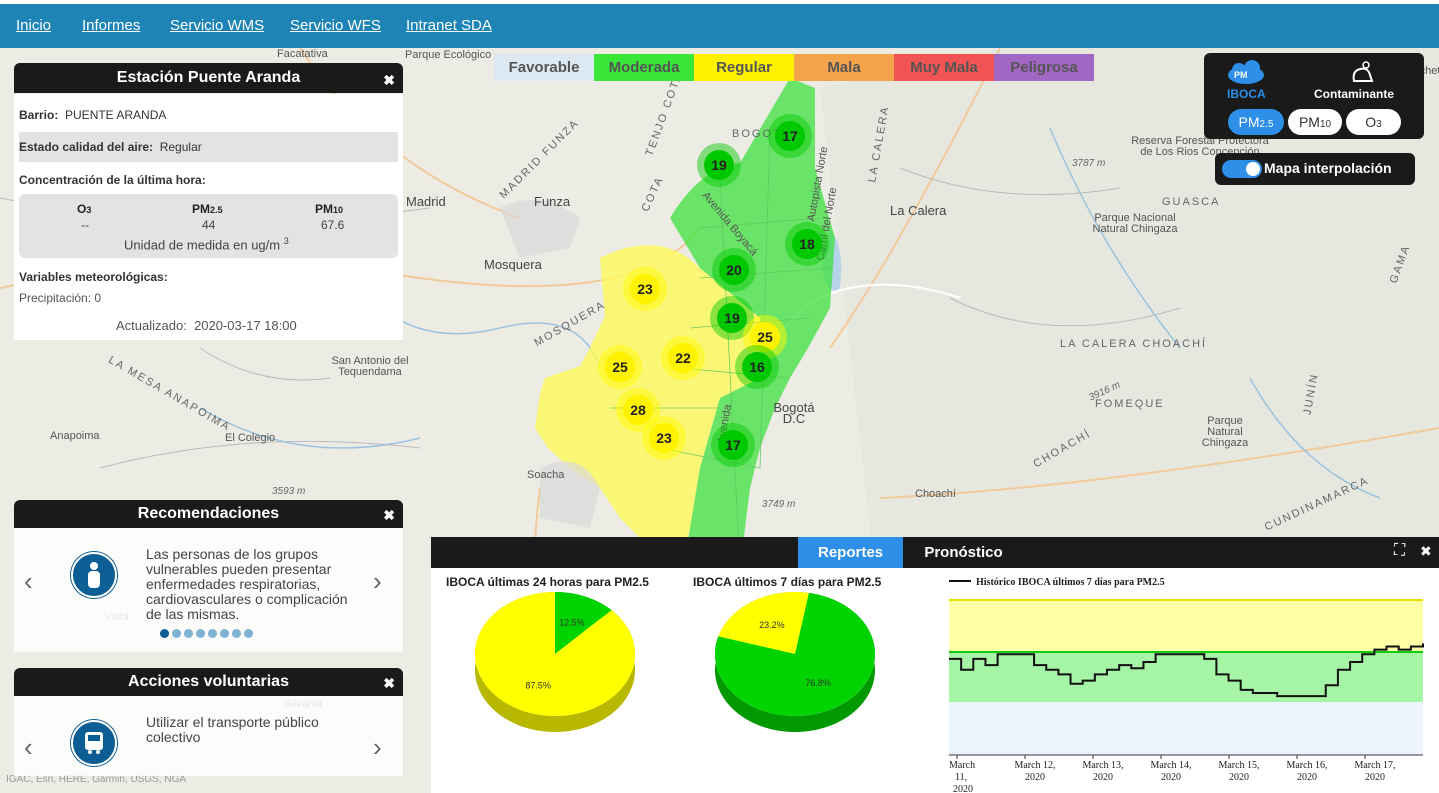  I want to click on nav-servicio-wfs: Servicio WFS, so click(335, 25).